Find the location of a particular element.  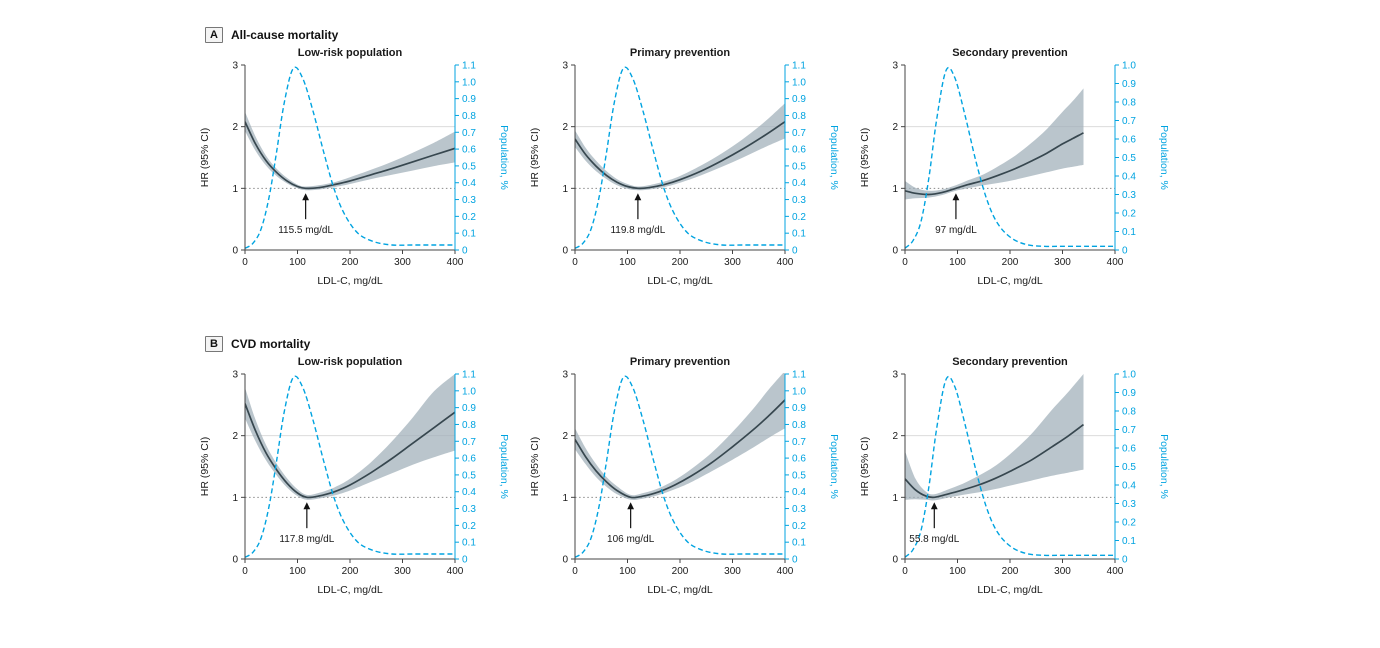

left-tick-label: 3 is located at coordinates (895, 375).